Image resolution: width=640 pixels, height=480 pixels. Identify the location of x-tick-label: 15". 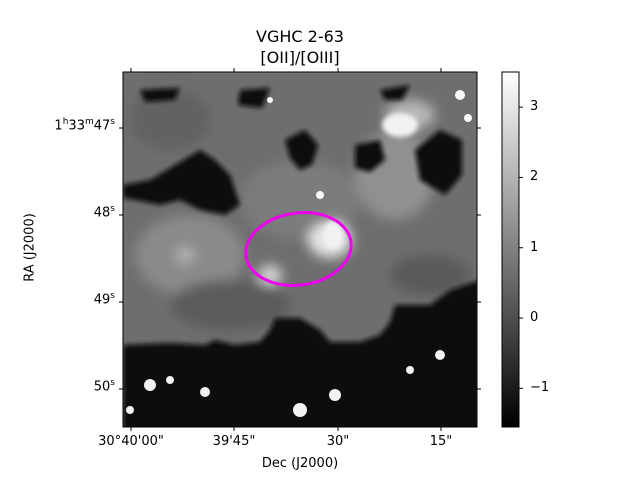
(441, 441).